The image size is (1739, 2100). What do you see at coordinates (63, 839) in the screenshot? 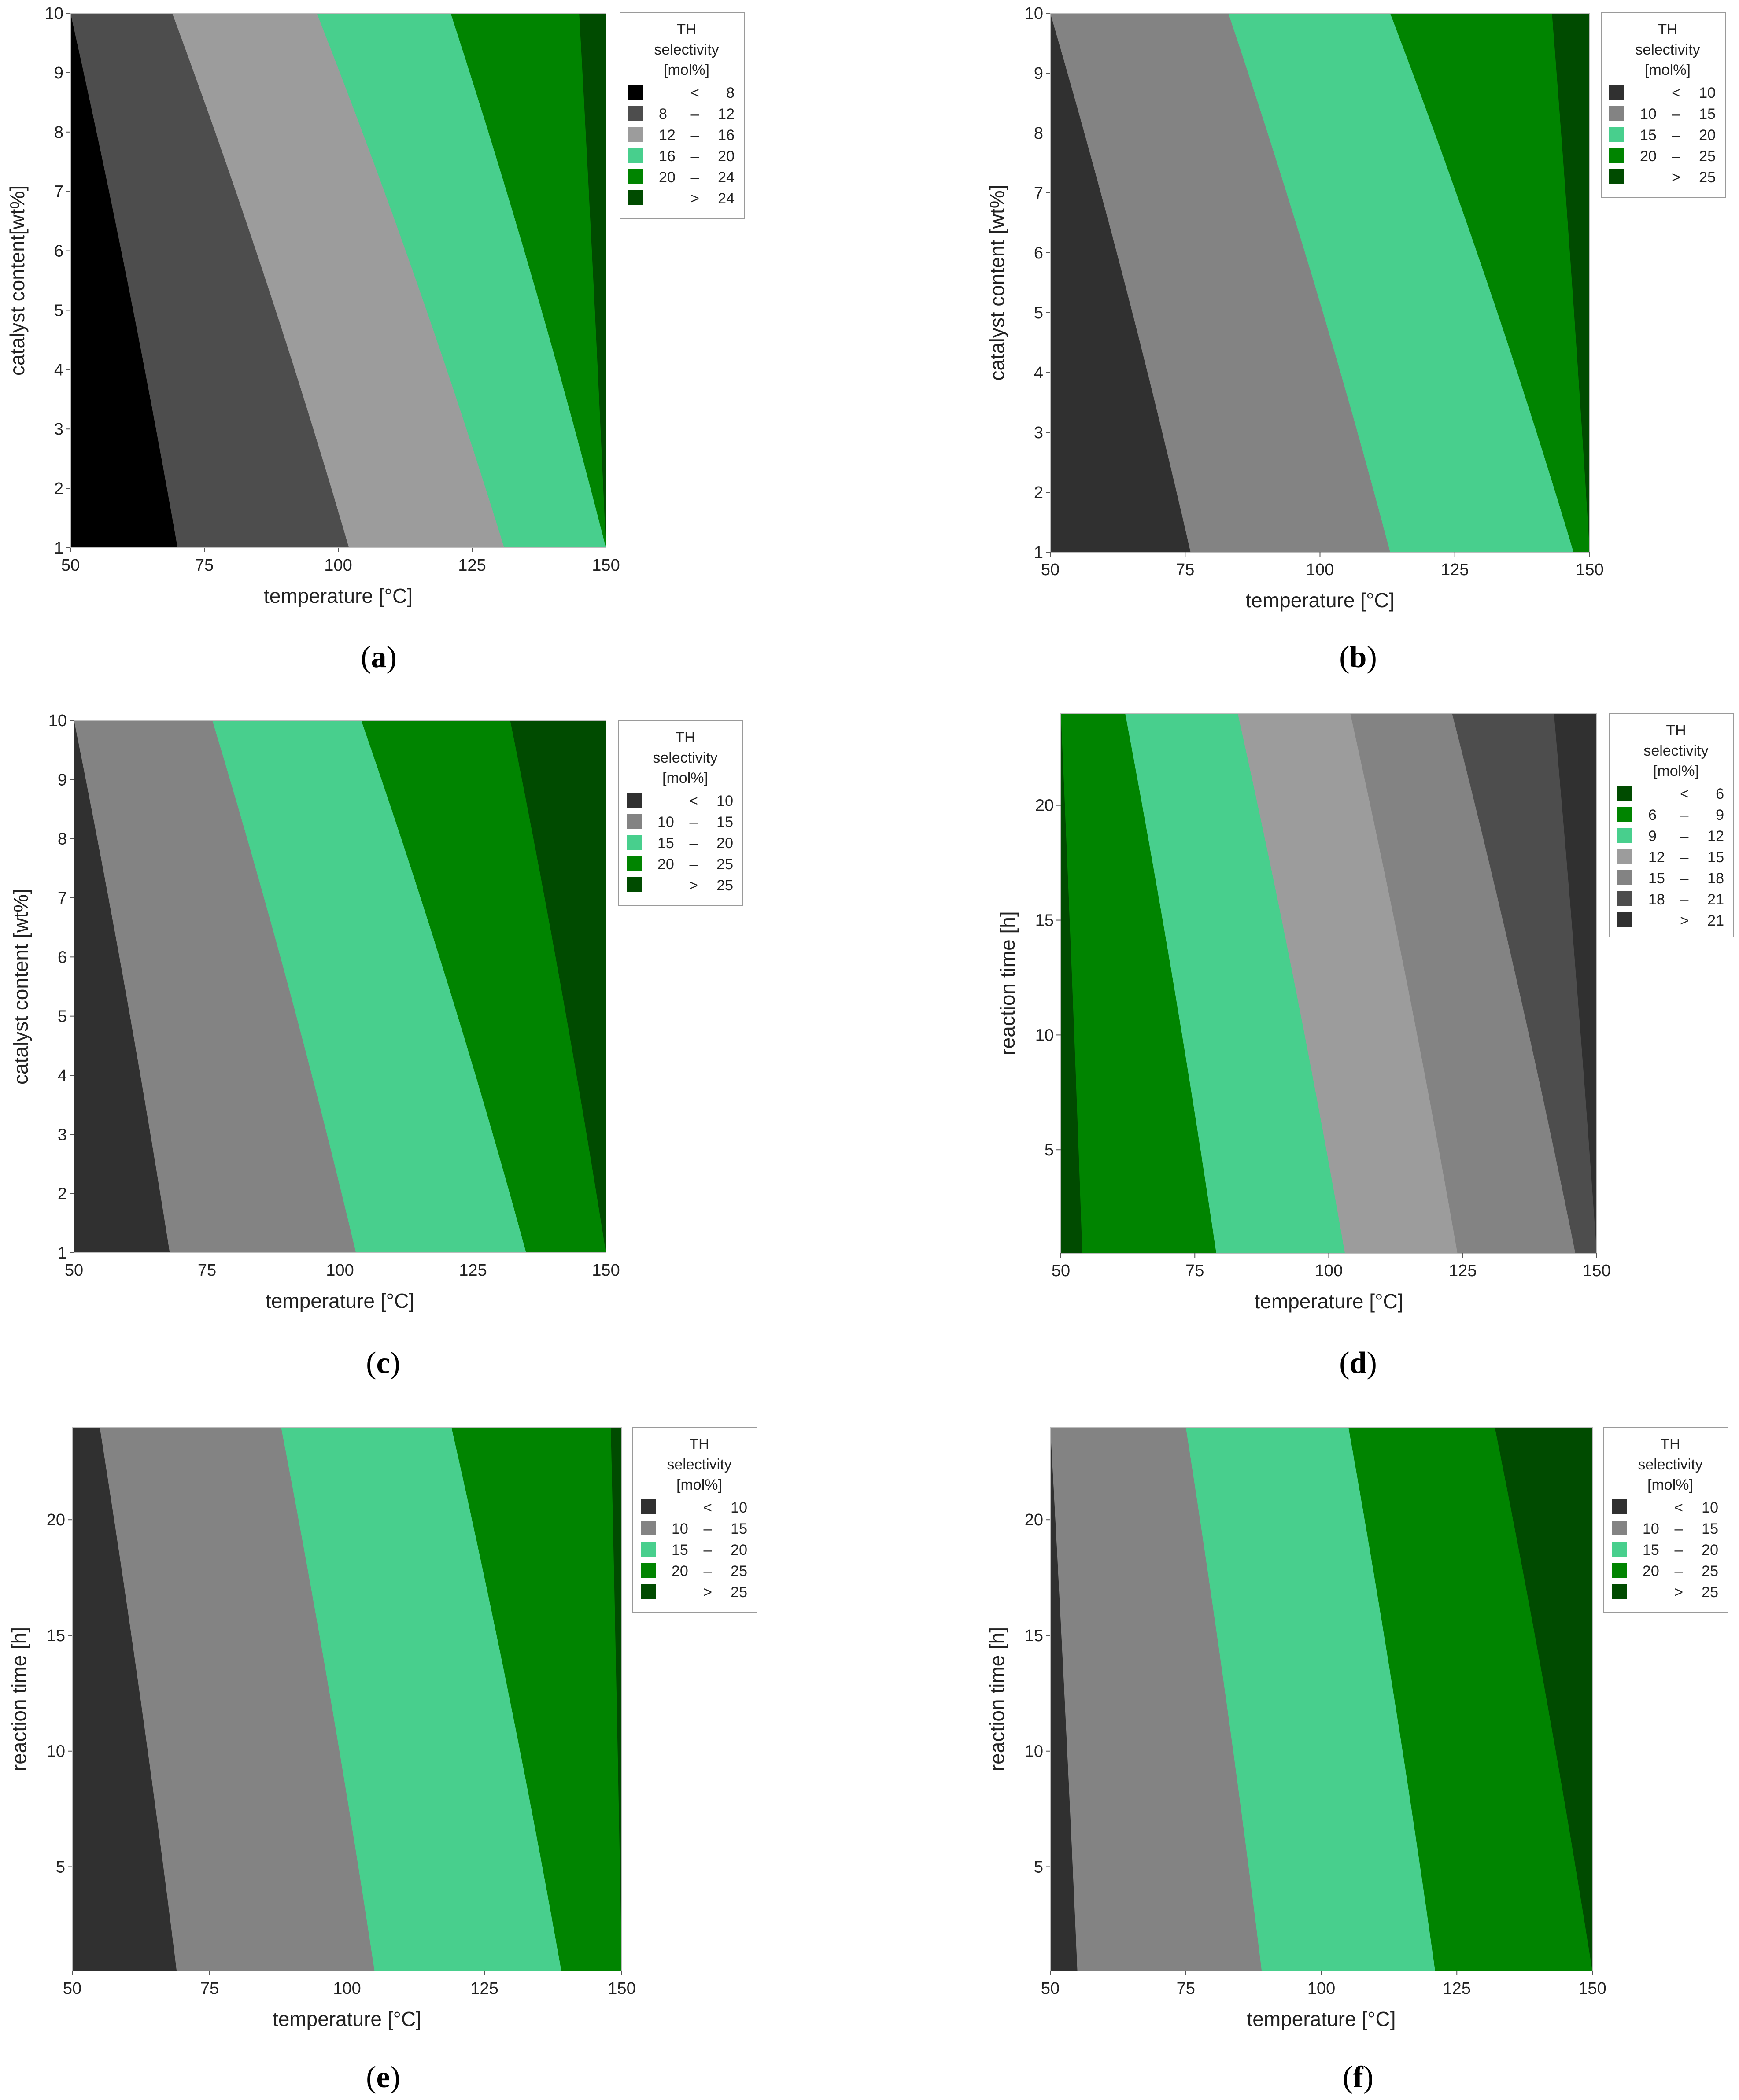
I see `y-tick-label: 8` at bounding box center [63, 839].